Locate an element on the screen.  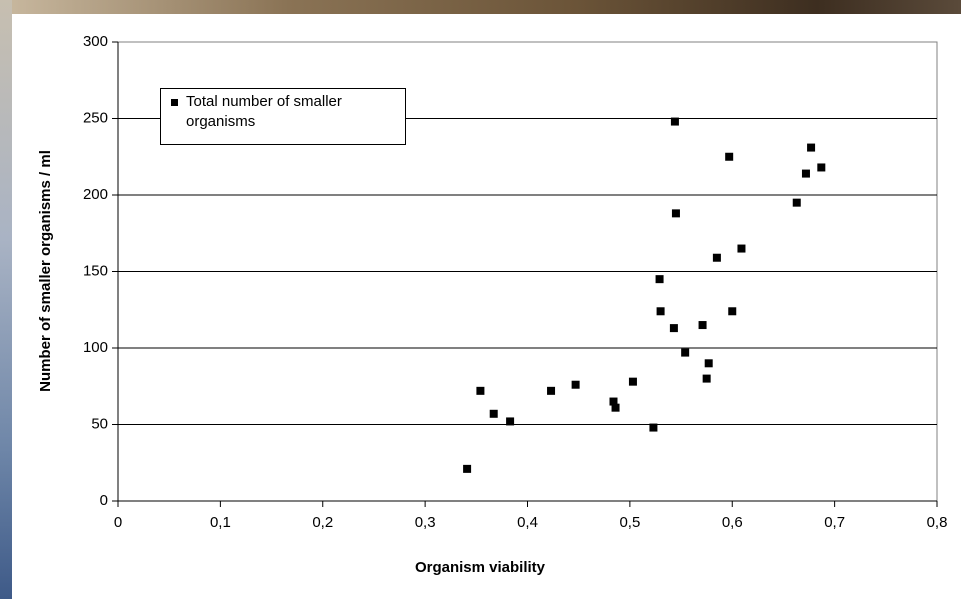
x-tick-label: 0,1 is located at coordinates (220, 522).